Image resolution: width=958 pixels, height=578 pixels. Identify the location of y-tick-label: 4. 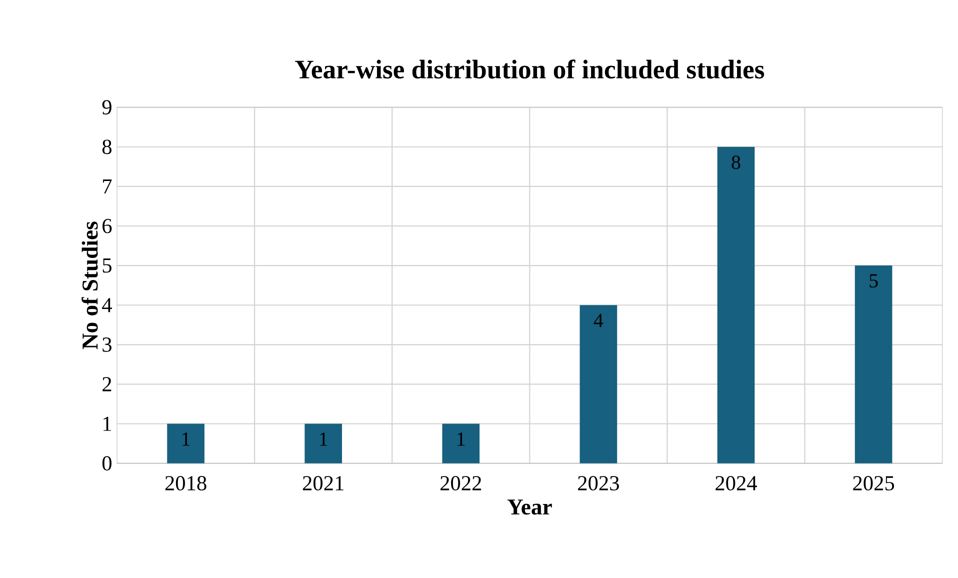
(107, 305).